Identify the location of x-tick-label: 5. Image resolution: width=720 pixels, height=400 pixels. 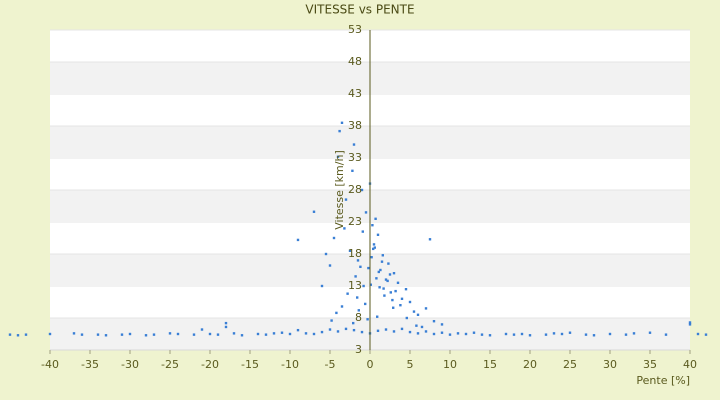
(410, 364).